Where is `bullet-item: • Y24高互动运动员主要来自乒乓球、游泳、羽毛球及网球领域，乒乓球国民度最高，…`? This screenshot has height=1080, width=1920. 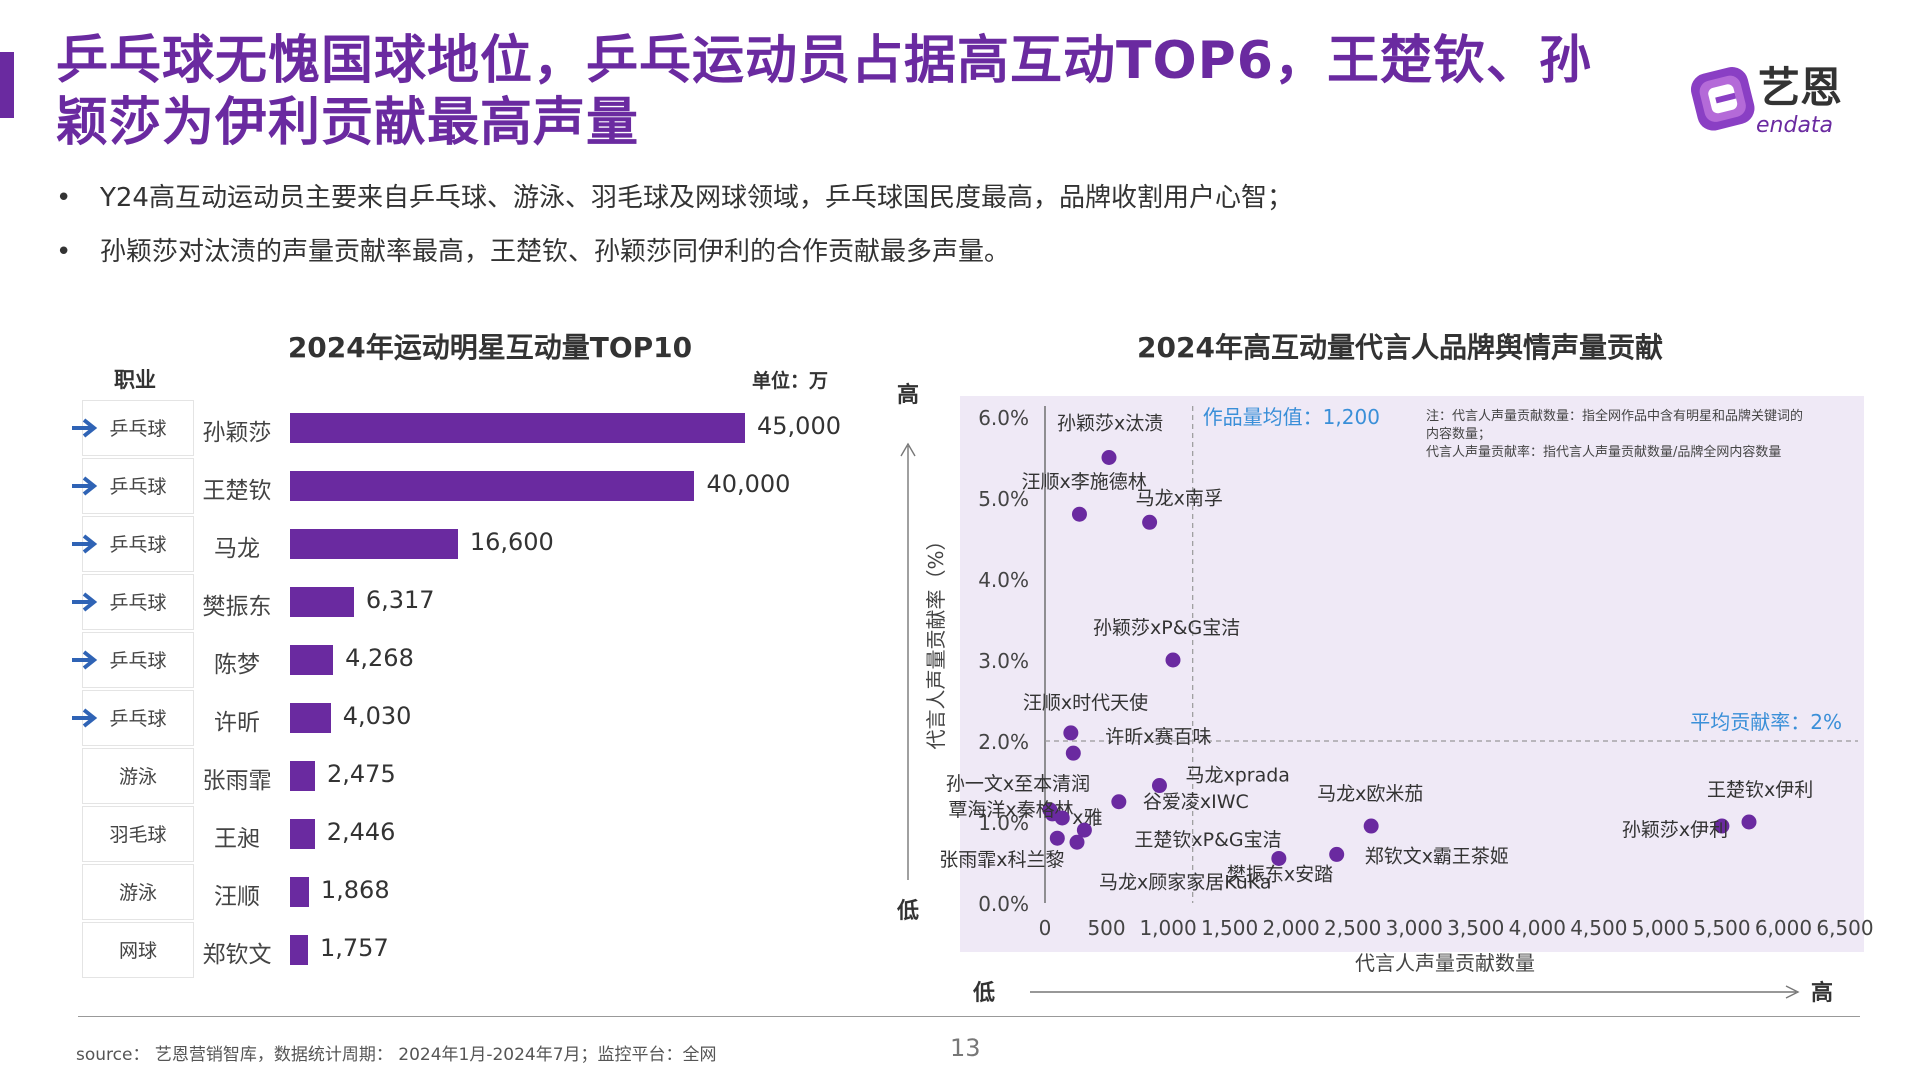
bullet-item: • Y24高互动运动员主要来自乒乓球、游泳、羽毛球及网球领域，乒乓球国民度最高，… is located at coordinates (952, 207).